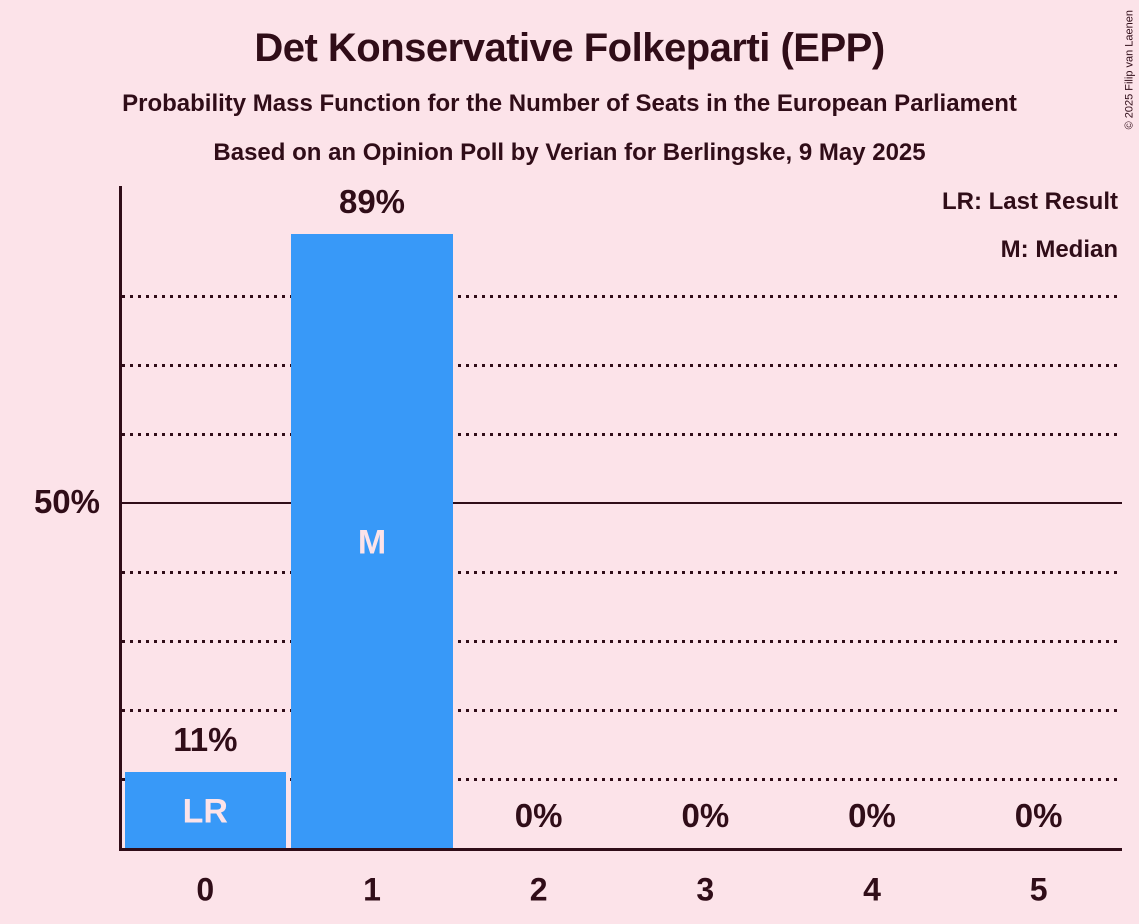 This screenshot has width=1139, height=924. Describe the element at coordinates (1129, 70) in the screenshot. I see `copyright-notice: © 2025 Filip van Laenen` at that location.